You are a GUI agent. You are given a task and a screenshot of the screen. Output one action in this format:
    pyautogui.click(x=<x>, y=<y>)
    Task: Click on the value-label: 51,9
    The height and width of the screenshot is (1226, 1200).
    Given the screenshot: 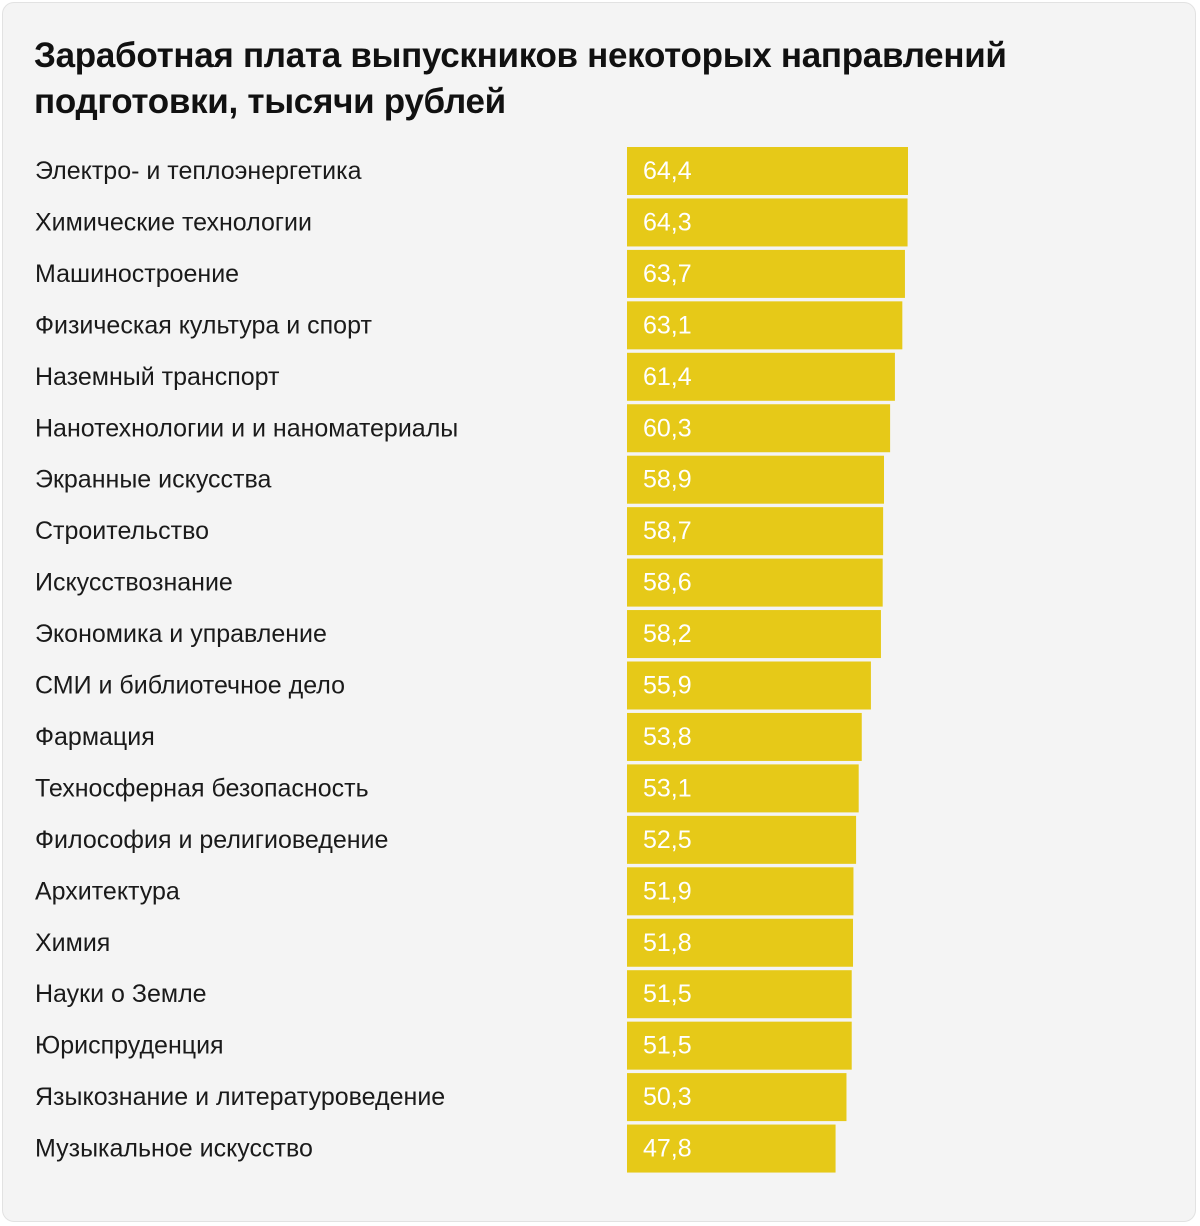 What is the action you would take?
    pyautogui.click(x=667, y=891)
    